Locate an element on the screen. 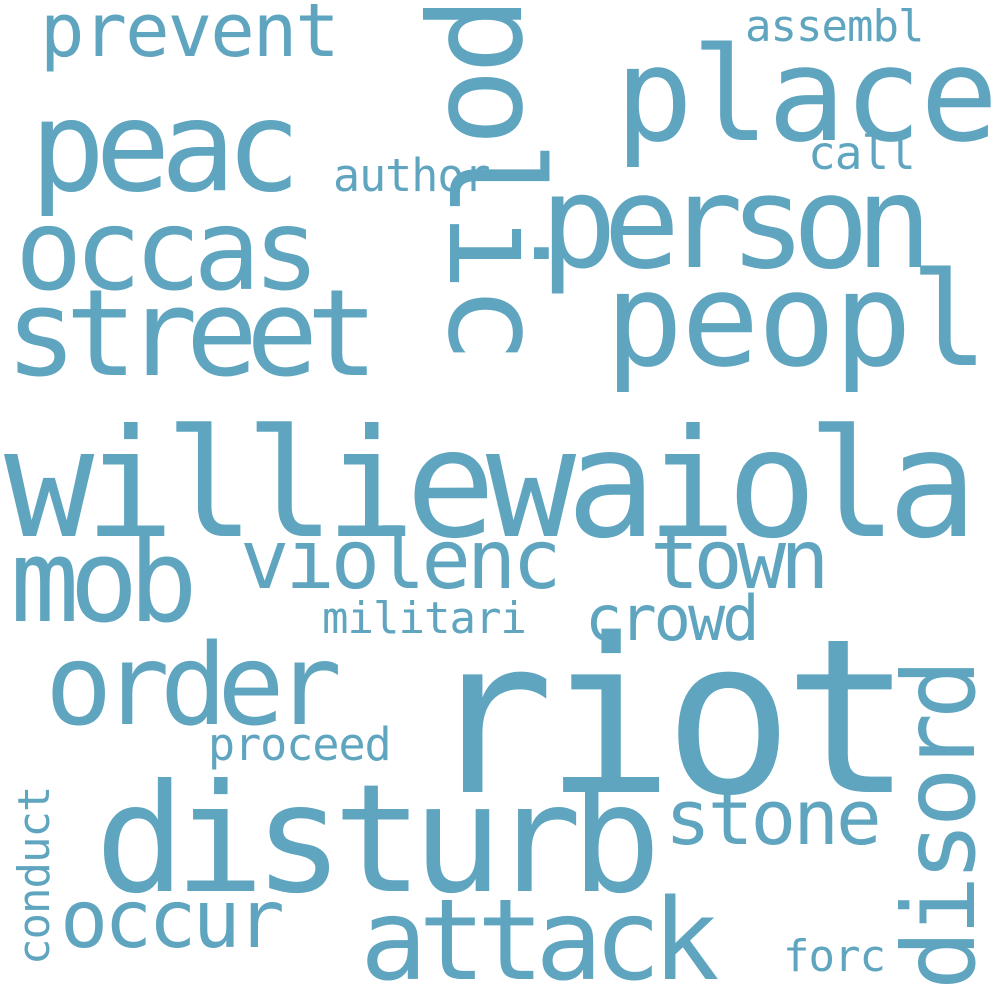 The width and height of the screenshot is (1000, 1000). word-place: place is located at coordinates (806, 95).